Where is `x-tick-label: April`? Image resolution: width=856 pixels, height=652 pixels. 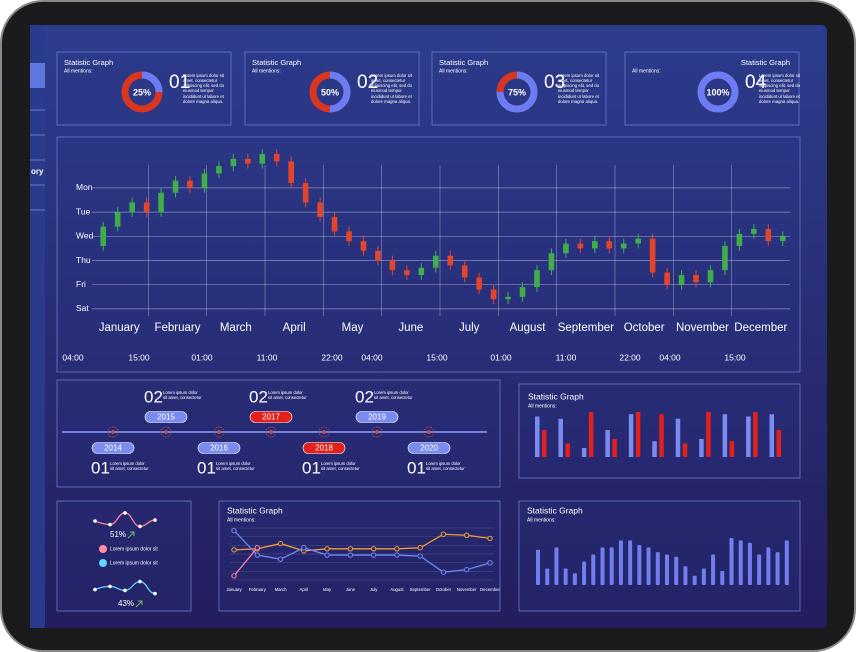
x-tick-label: April is located at coordinates (294, 328).